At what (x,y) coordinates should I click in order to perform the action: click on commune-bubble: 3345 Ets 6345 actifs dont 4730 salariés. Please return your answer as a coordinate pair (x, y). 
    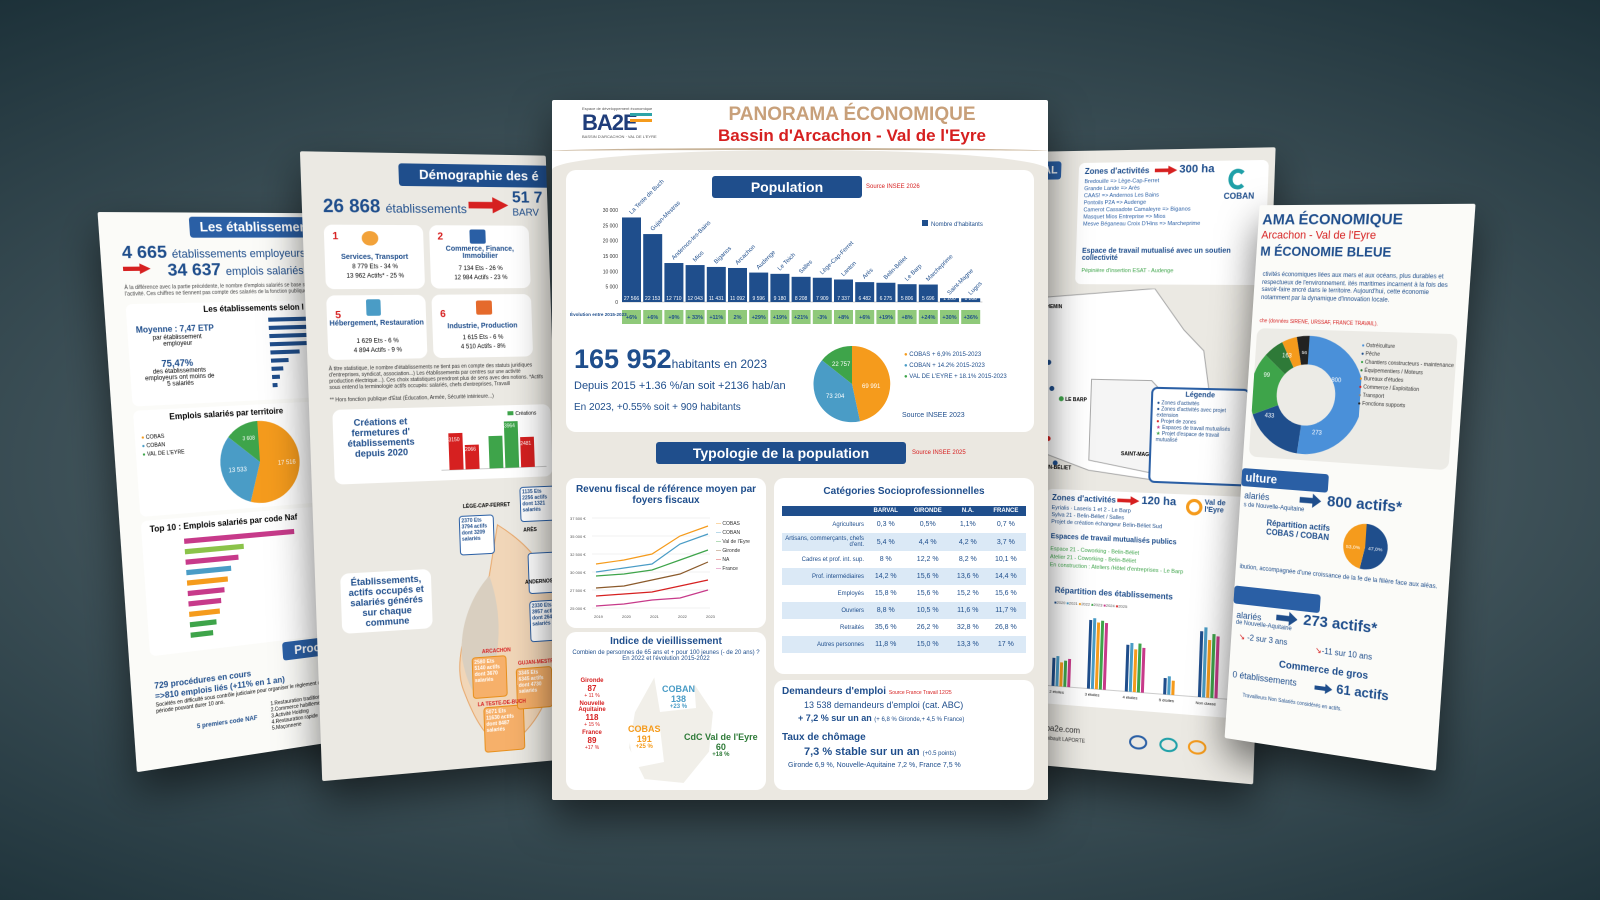
    Looking at the image, I should click on (531, 682).